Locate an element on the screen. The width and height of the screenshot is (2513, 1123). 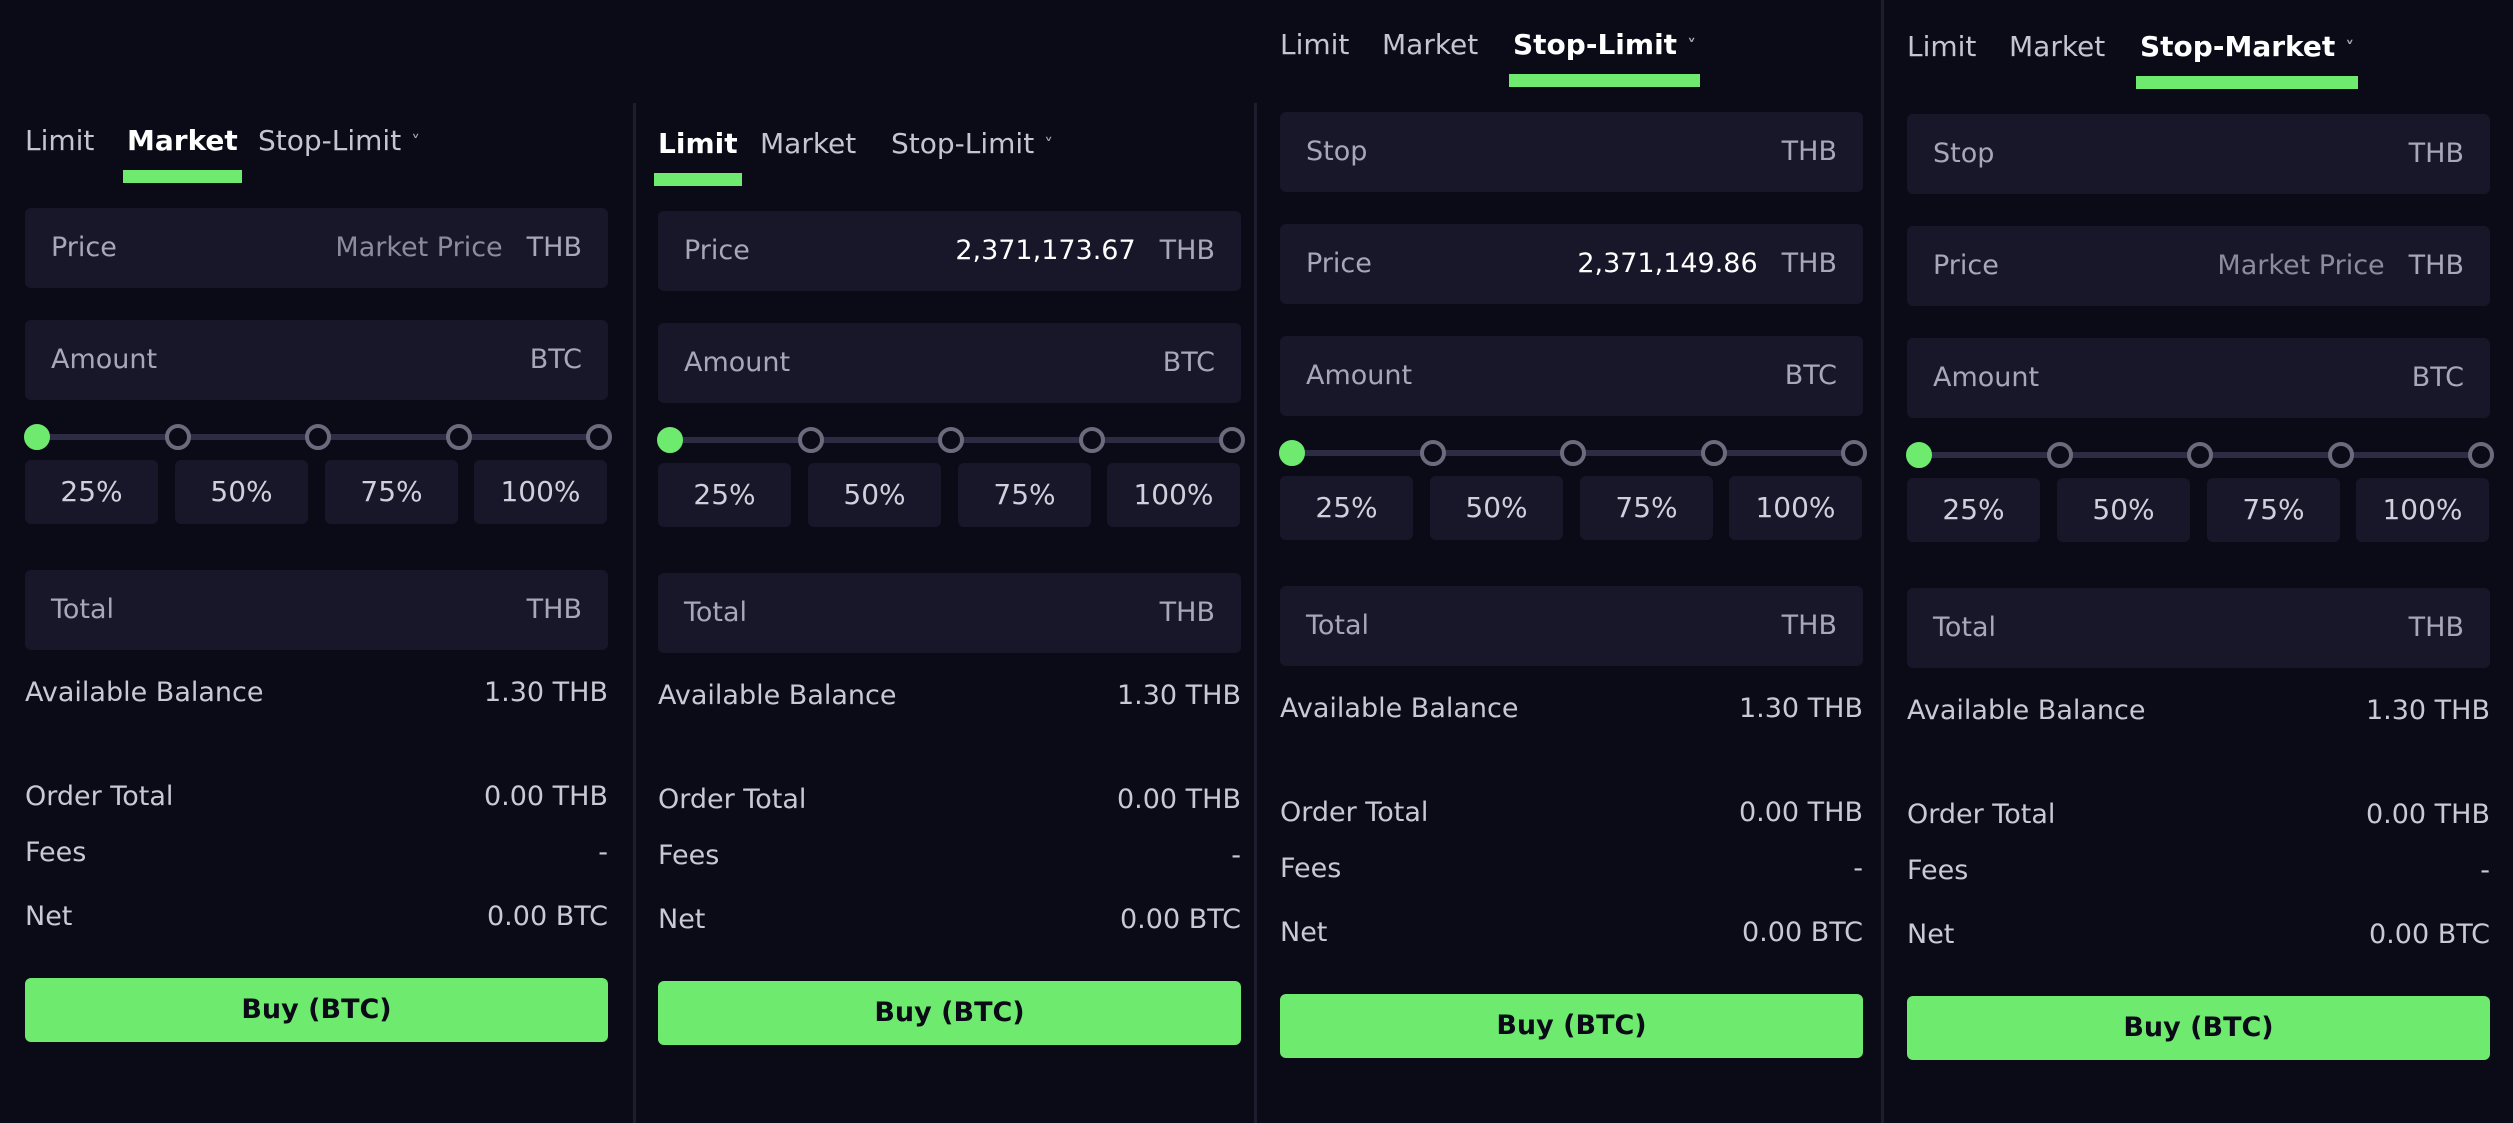
available-balance-value: 1.30 THB is located at coordinates (2427, 710).